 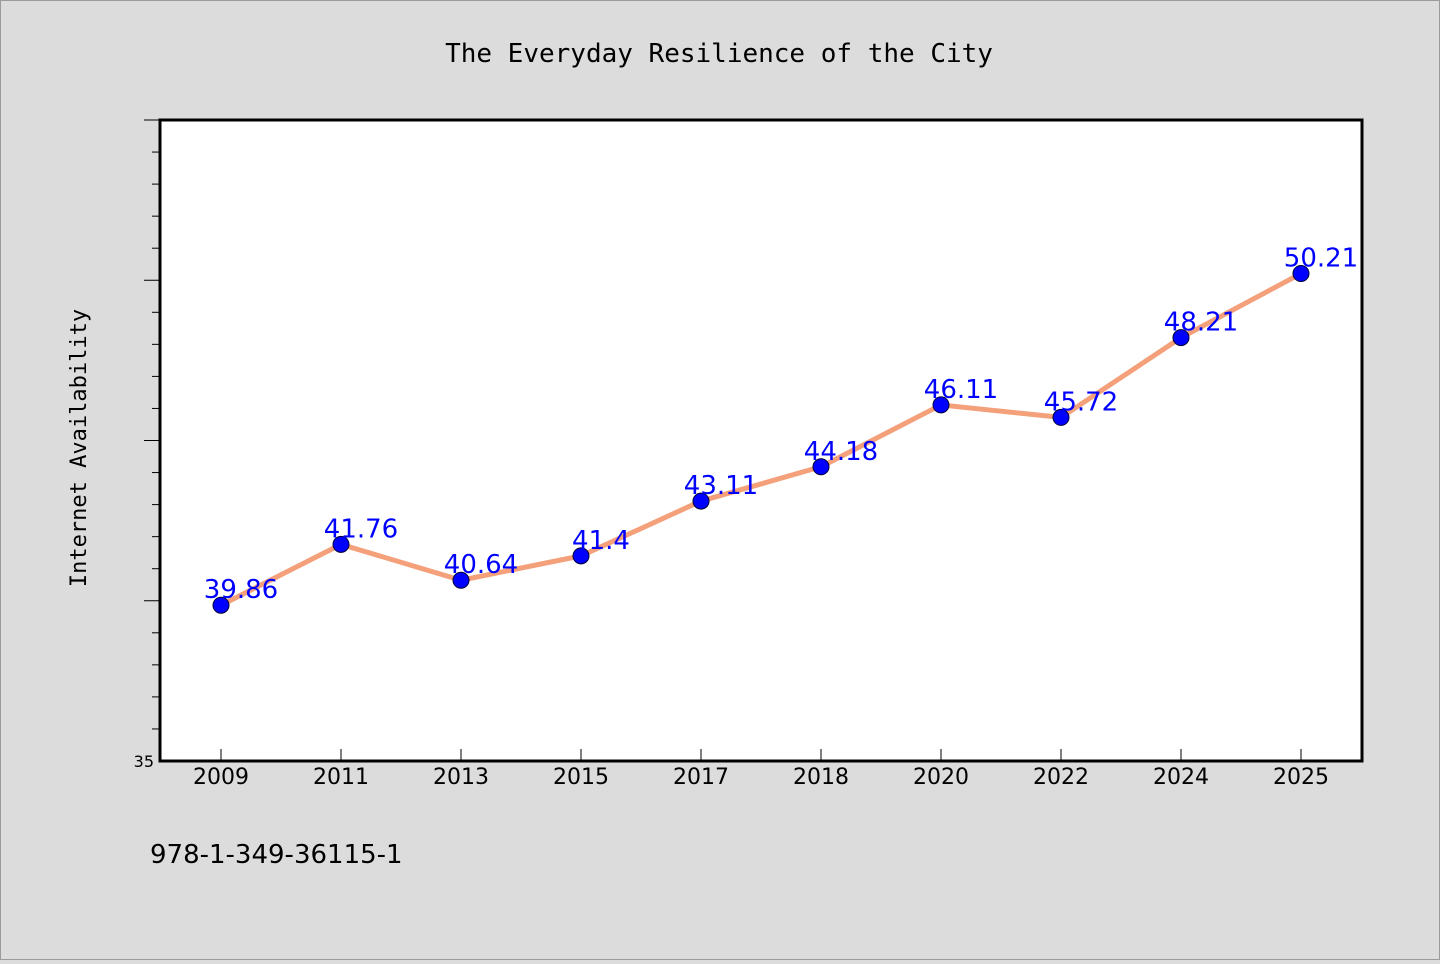 I want to click on data-label: 43.11, so click(x=721, y=486).